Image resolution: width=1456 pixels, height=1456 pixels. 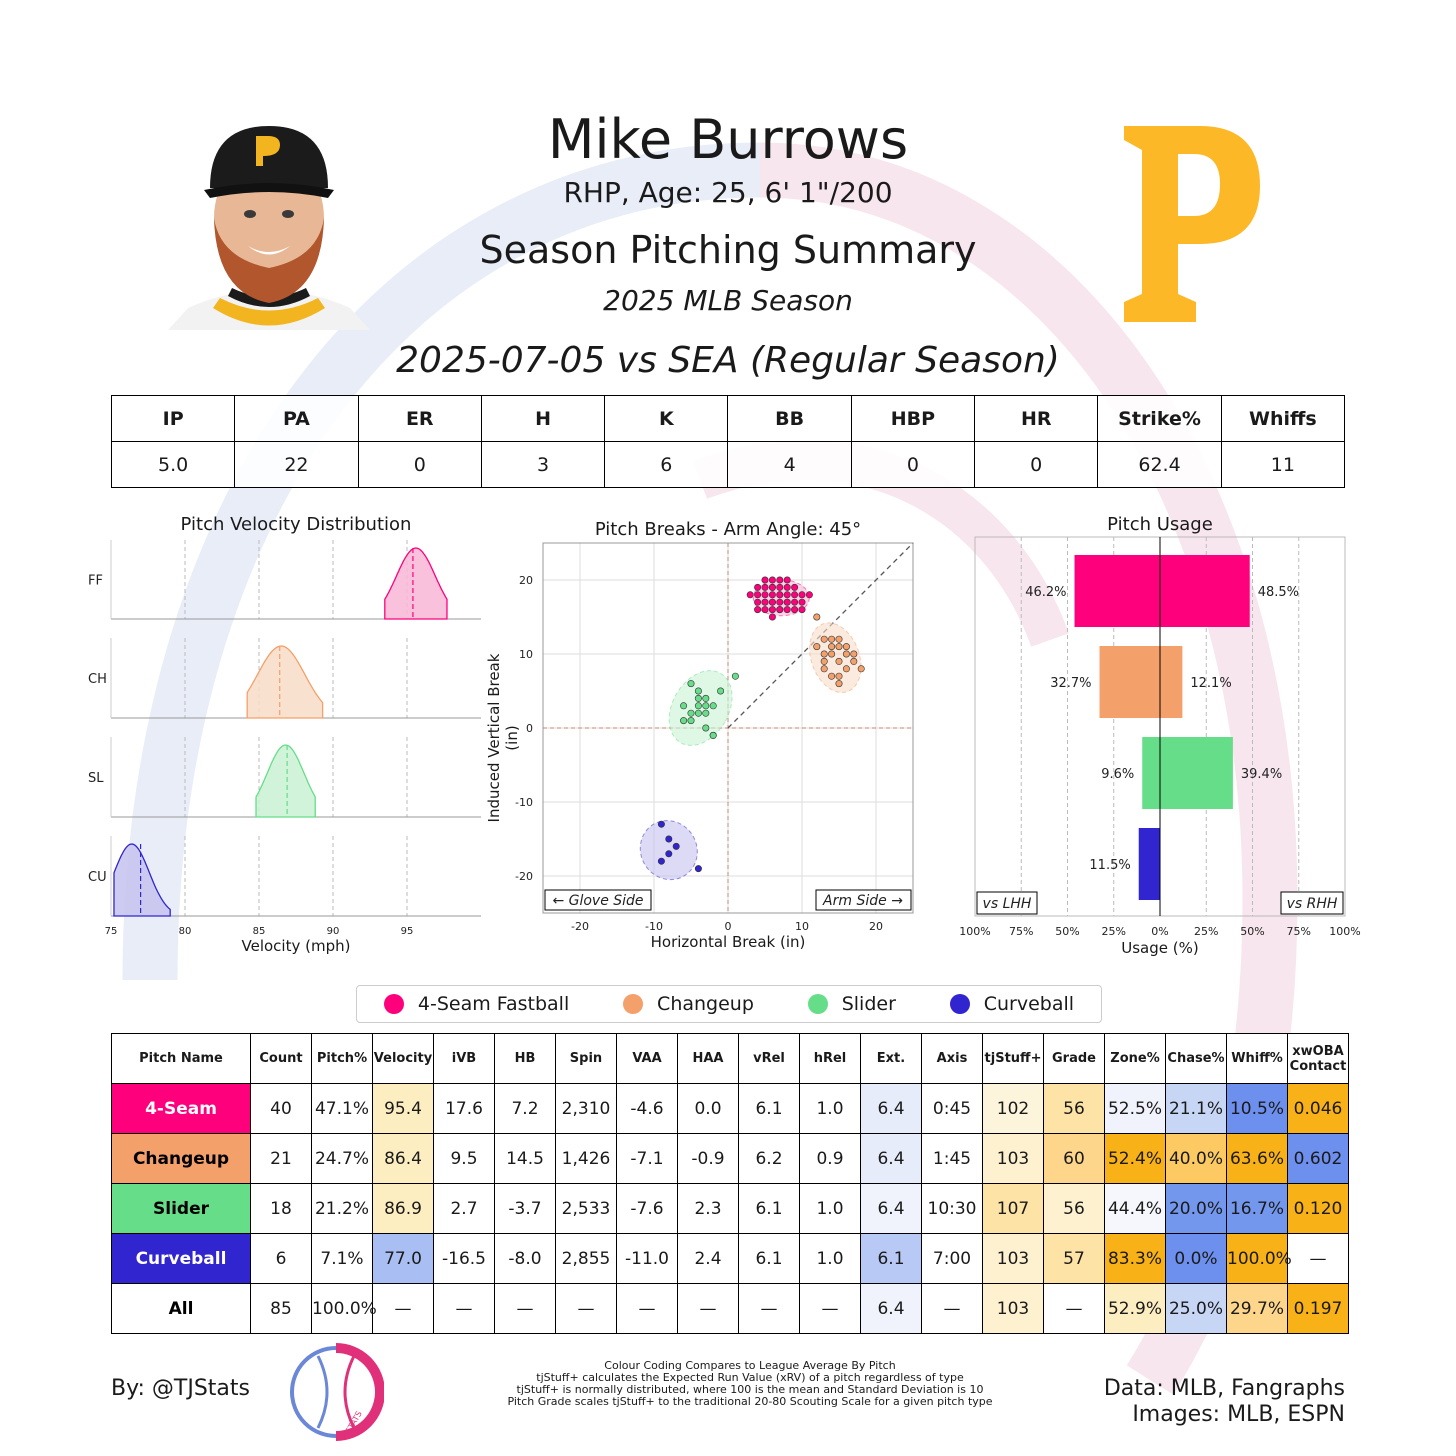 What do you see at coordinates (802, 926) in the screenshot?
I see `break-x-tick: 10` at bounding box center [802, 926].